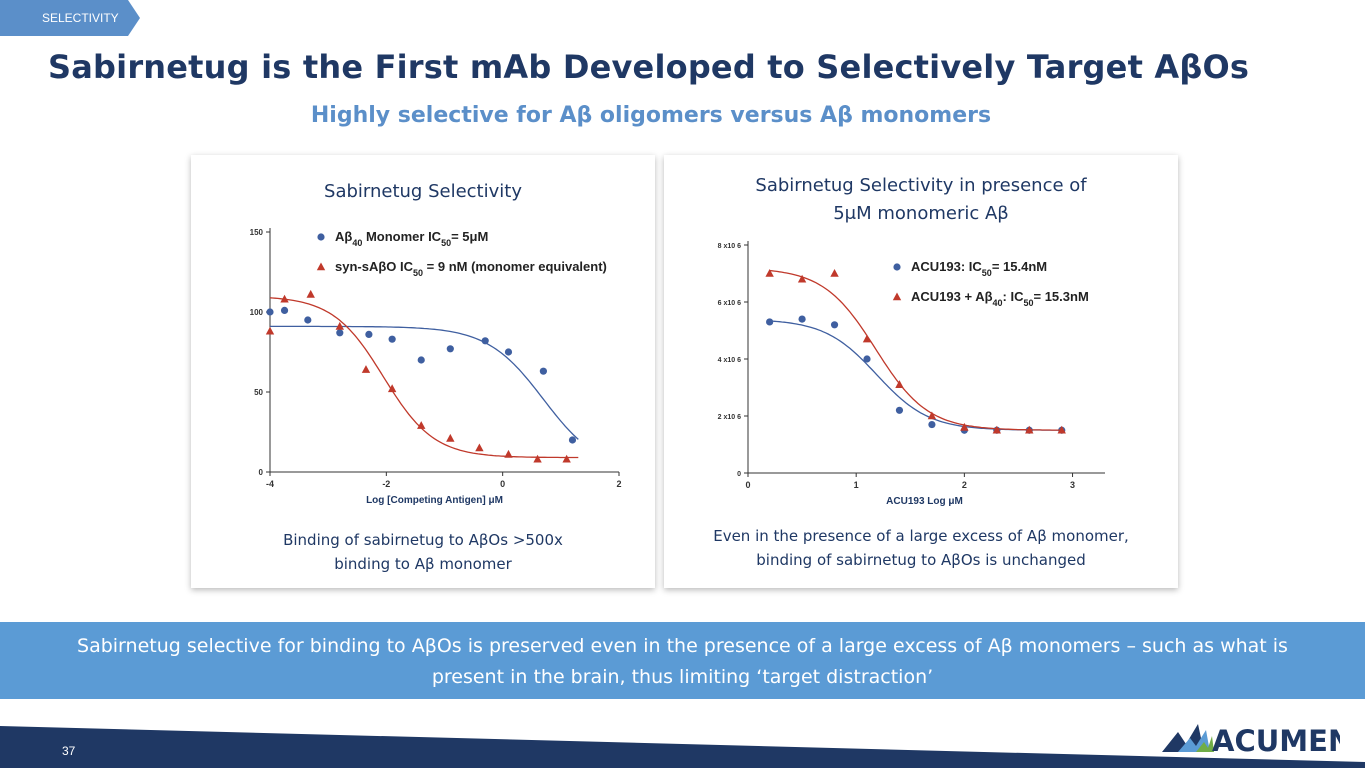  Describe the element at coordinates (856, 485) in the screenshot. I see `x-tick-label: 1` at that location.